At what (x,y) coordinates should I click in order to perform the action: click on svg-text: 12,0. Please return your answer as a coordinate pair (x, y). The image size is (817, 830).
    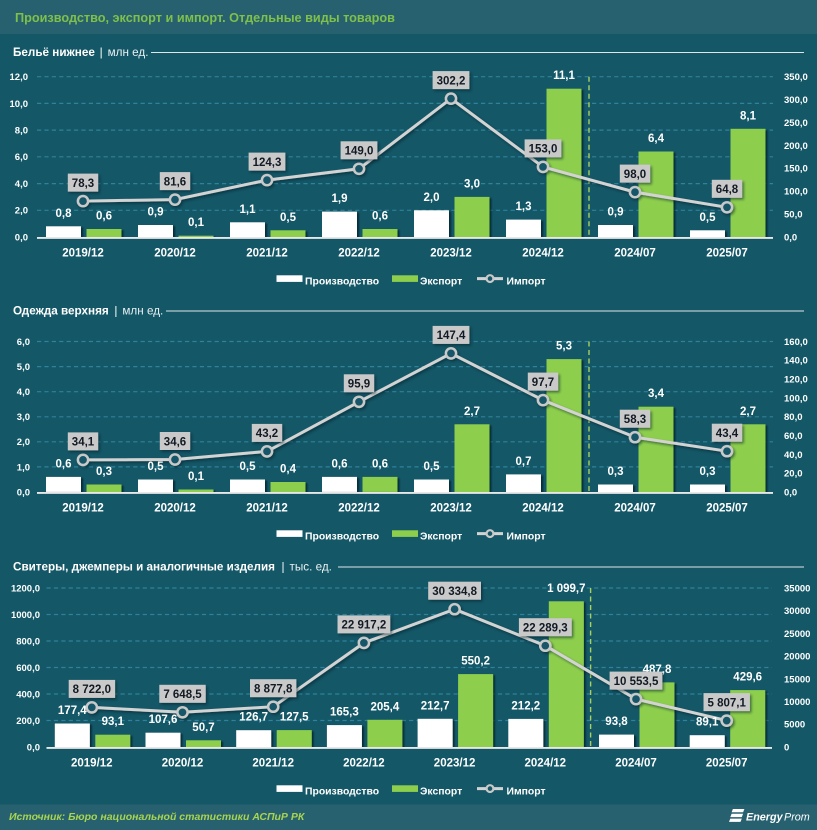
    Looking at the image, I should click on (19, 77).